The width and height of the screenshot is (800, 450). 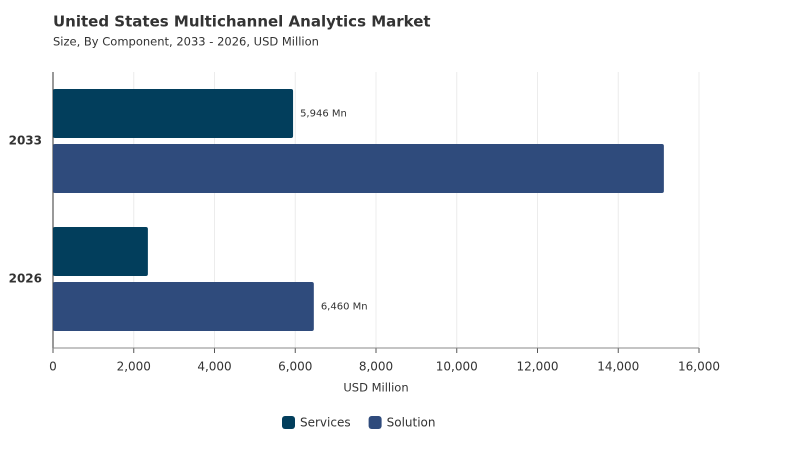 What do you see at coordinates (325, 423) in the screenshot?
I see `legend-label: Services` at bounding box center [325, 423].